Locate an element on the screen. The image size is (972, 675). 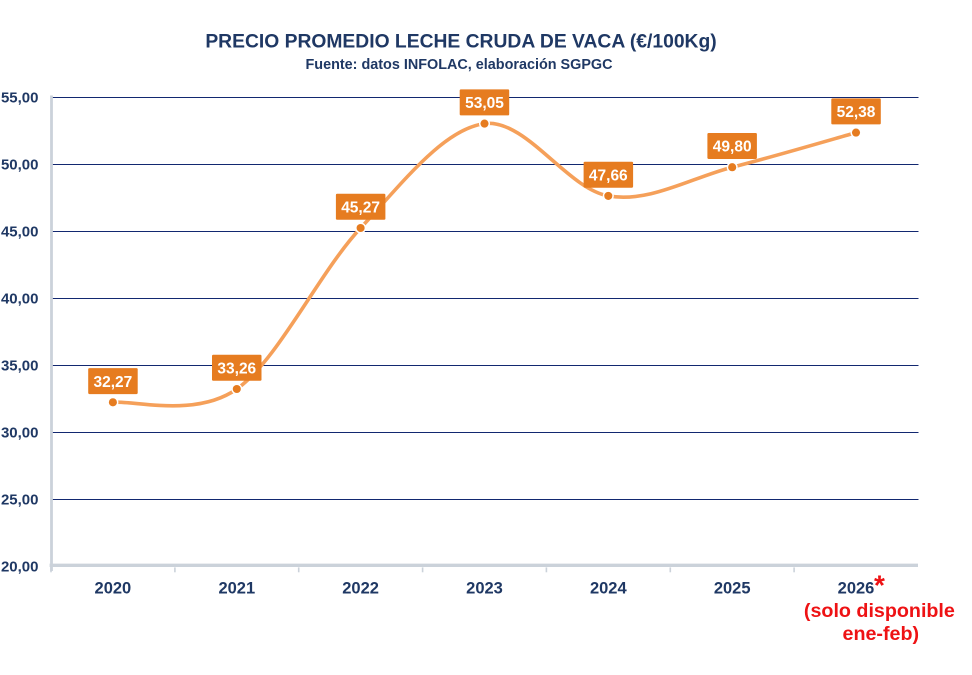
svg-text: 2021 is located at coordinates (236, 589).